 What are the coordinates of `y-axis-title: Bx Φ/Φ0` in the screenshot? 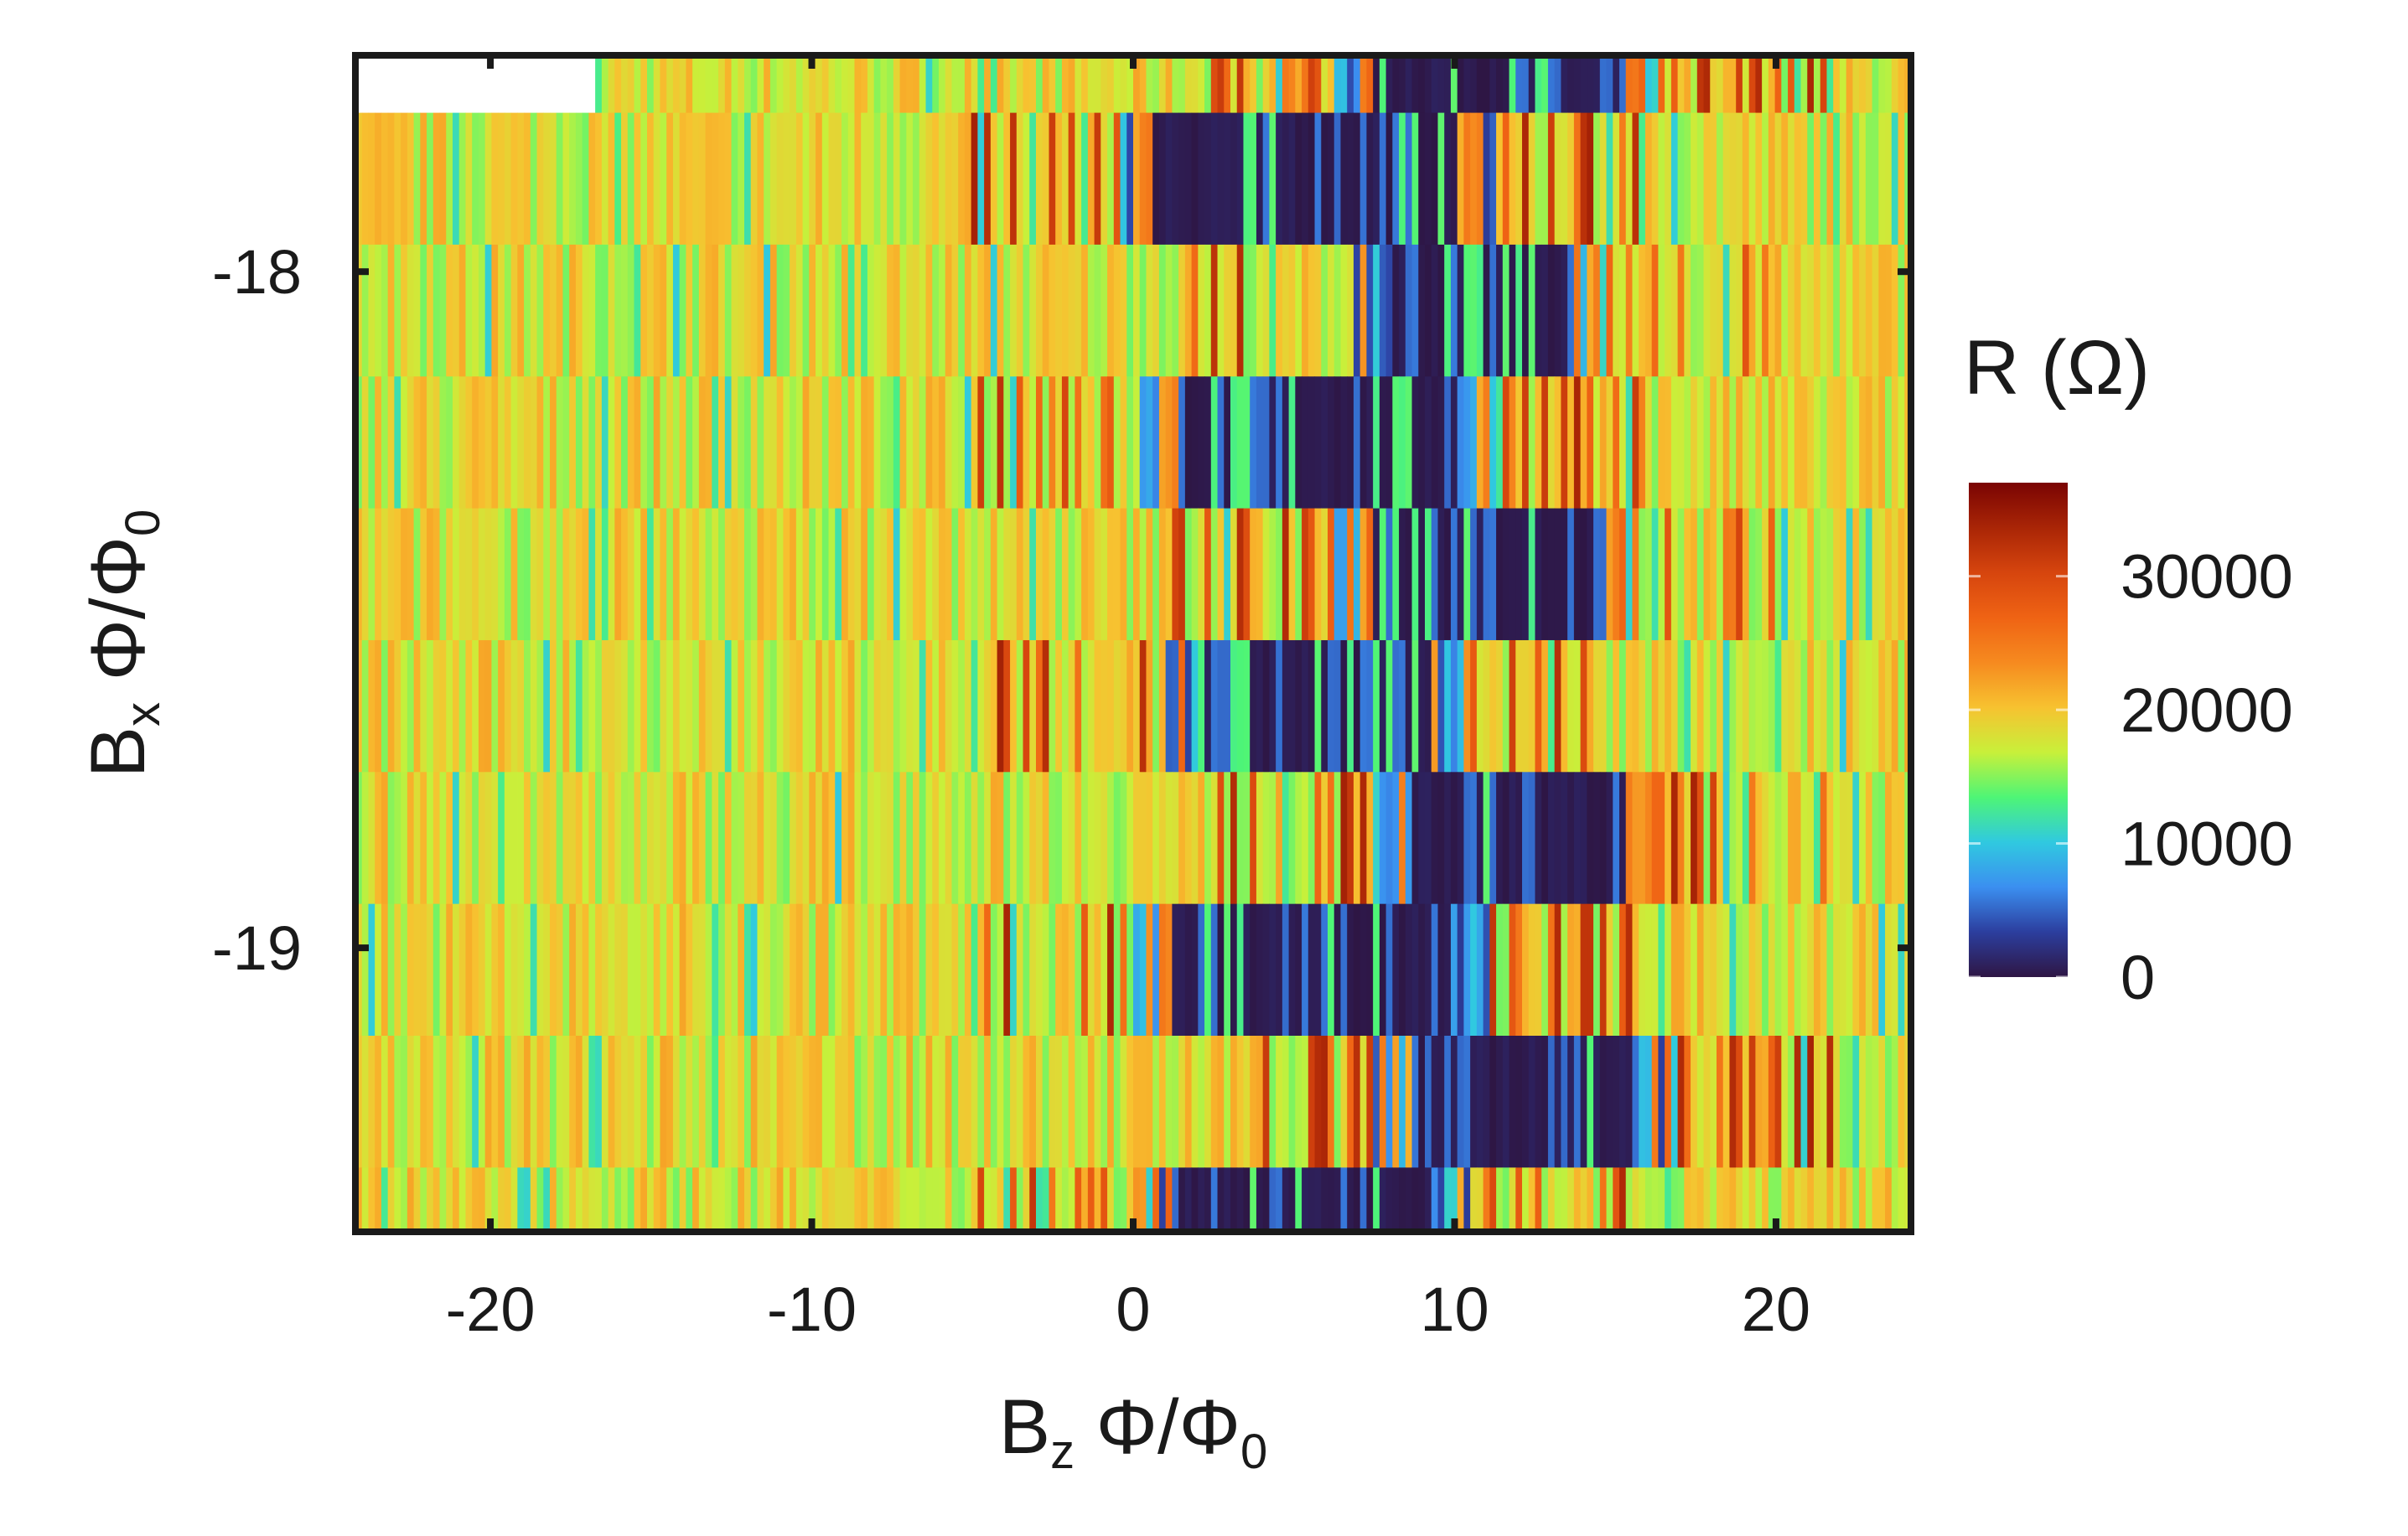 It's located at (122, 643).